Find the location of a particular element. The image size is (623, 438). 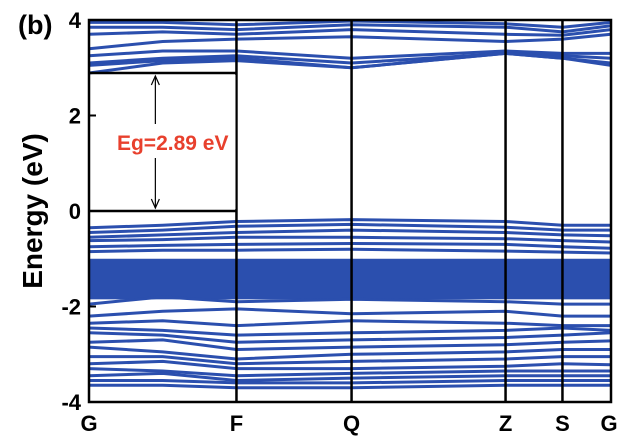

y-tick-label: 4 is located at coordinates (75, 20).